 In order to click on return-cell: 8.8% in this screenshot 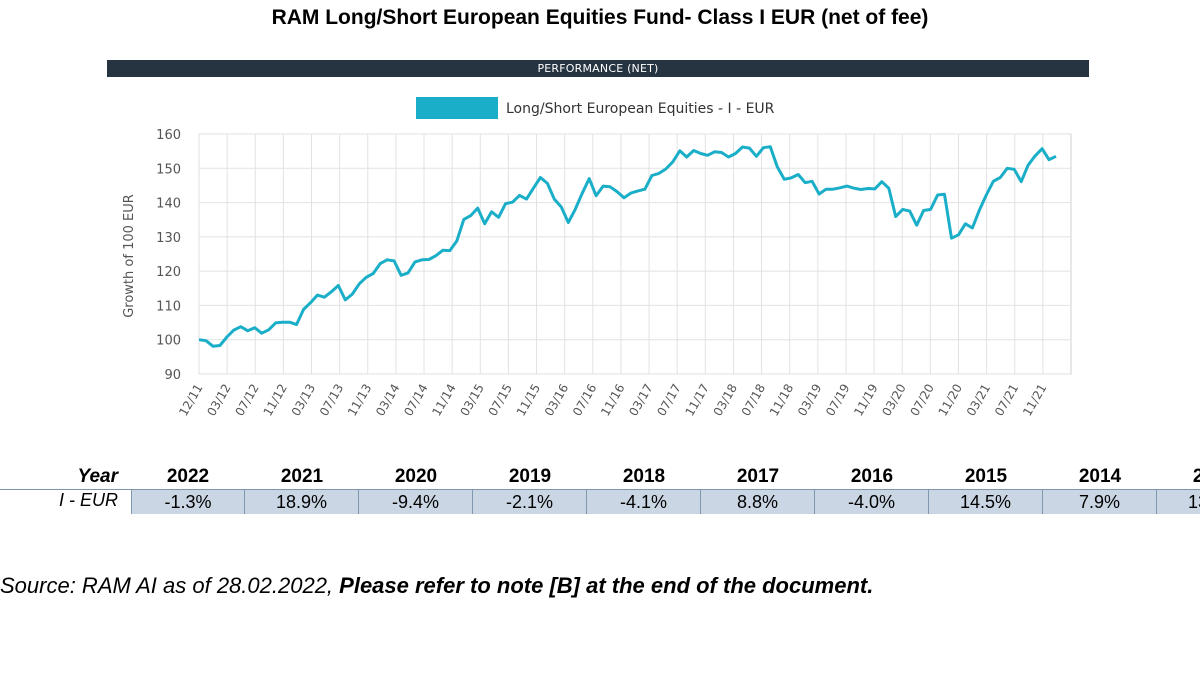, I will do `click(758, 502)`.